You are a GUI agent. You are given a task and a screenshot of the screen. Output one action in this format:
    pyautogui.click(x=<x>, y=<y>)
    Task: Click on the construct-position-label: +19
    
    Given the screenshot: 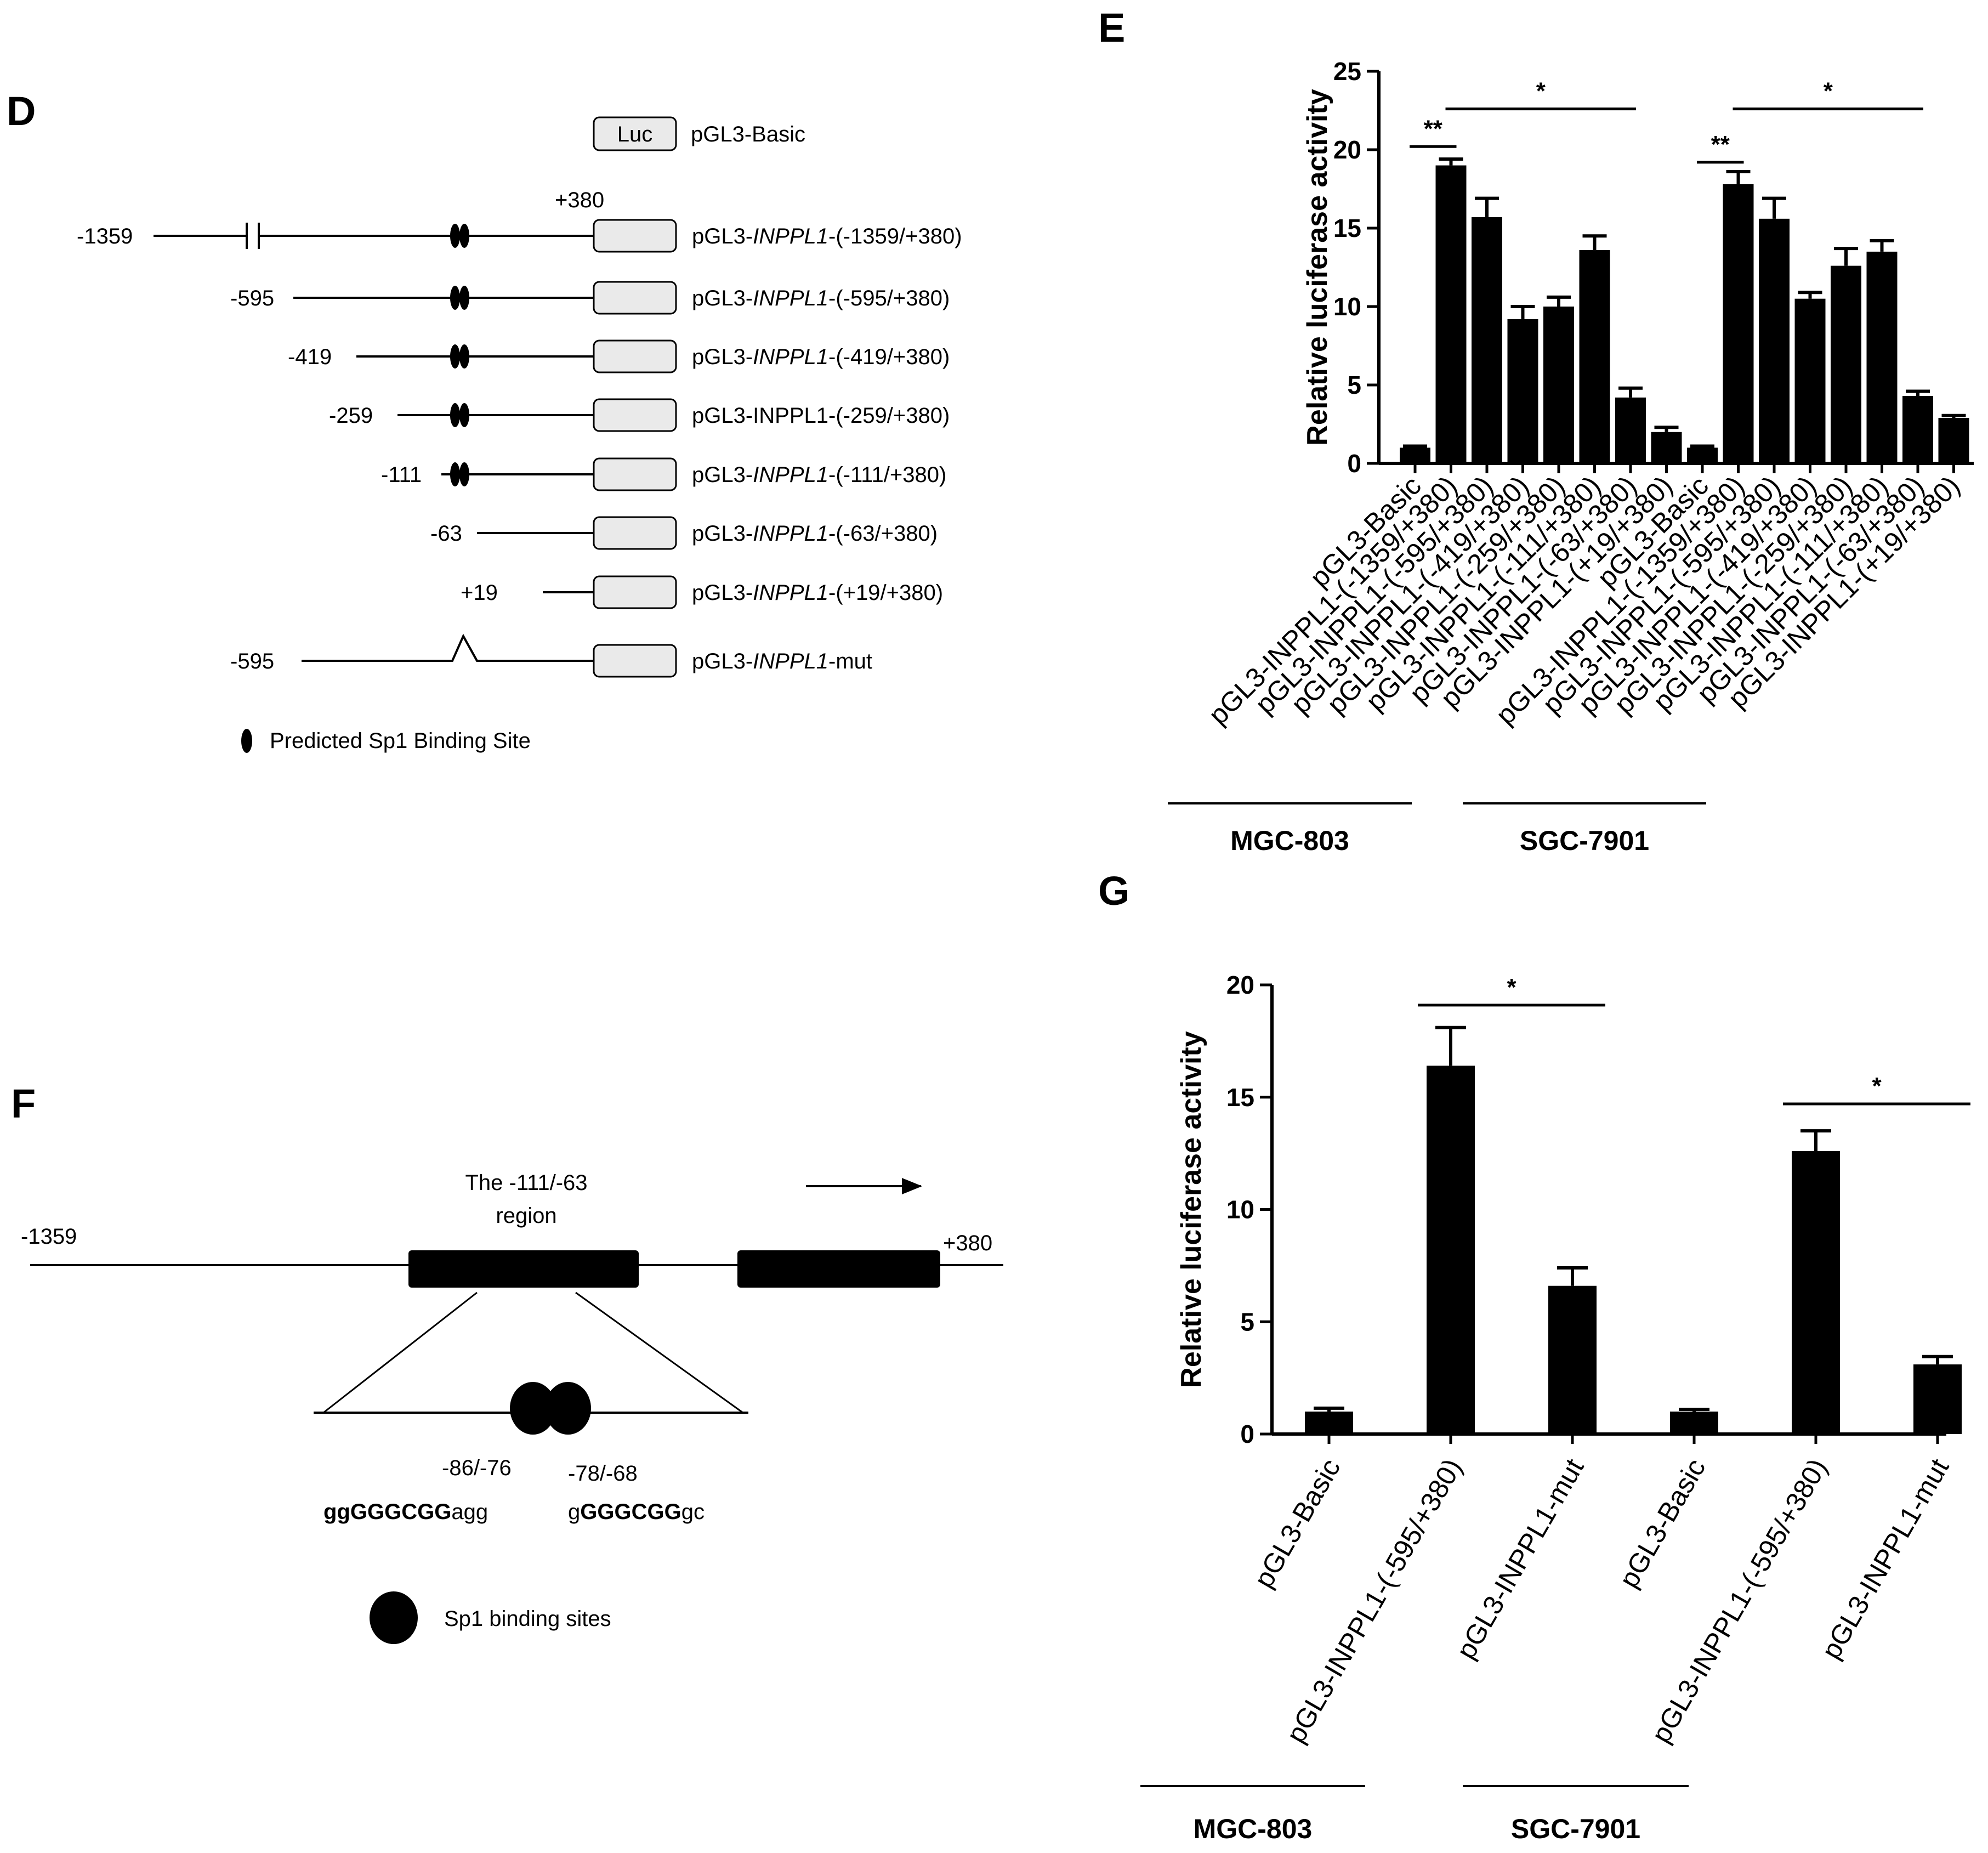 What is the action you would take?
    pyautogui.click(x=480, y=593)
    